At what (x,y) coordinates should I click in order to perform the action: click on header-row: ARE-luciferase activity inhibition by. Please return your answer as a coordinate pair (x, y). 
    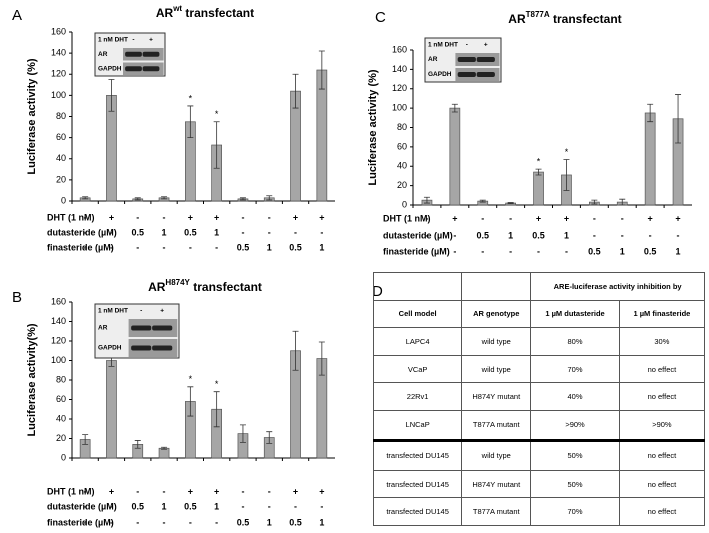
    Looking at the image, I should click on (538, 286).